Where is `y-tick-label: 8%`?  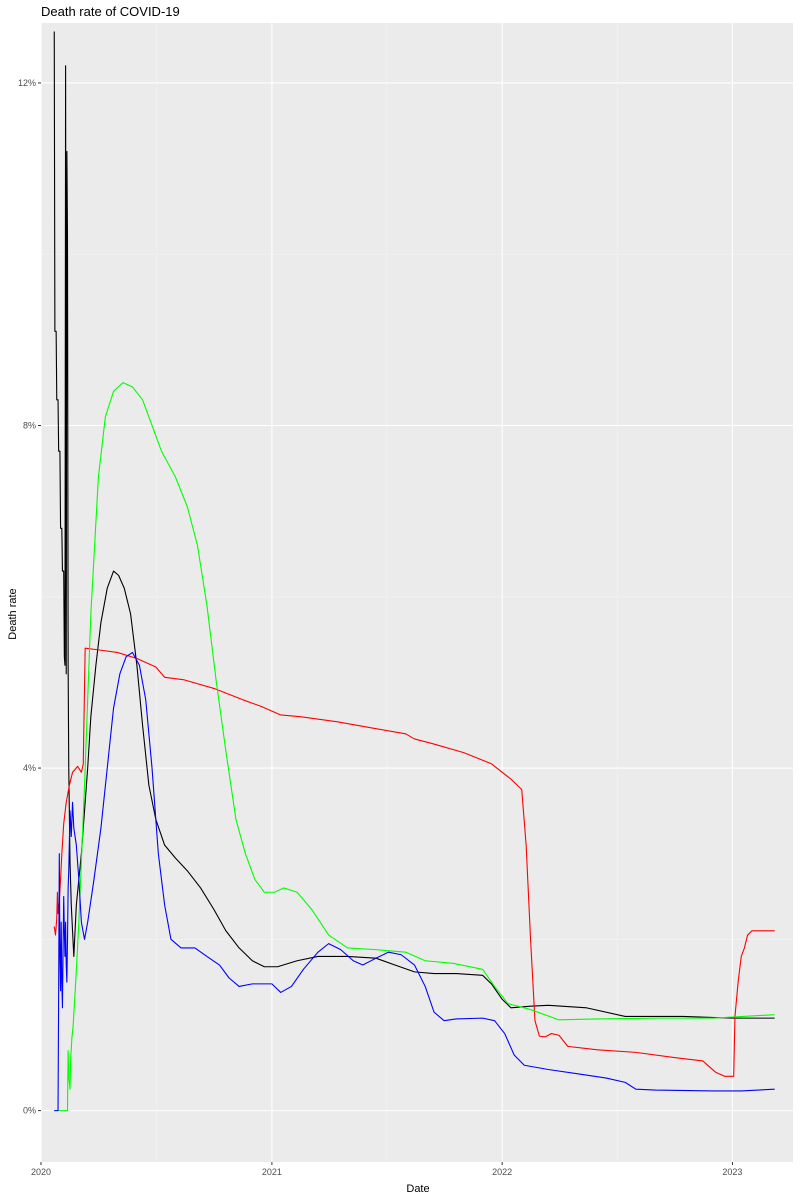 y-tick-label: 8% is located at coordinates (29, 426).